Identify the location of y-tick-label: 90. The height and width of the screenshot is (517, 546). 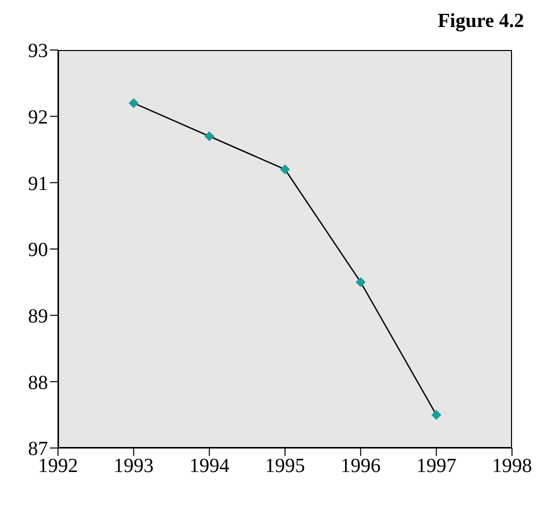
(38, 250).